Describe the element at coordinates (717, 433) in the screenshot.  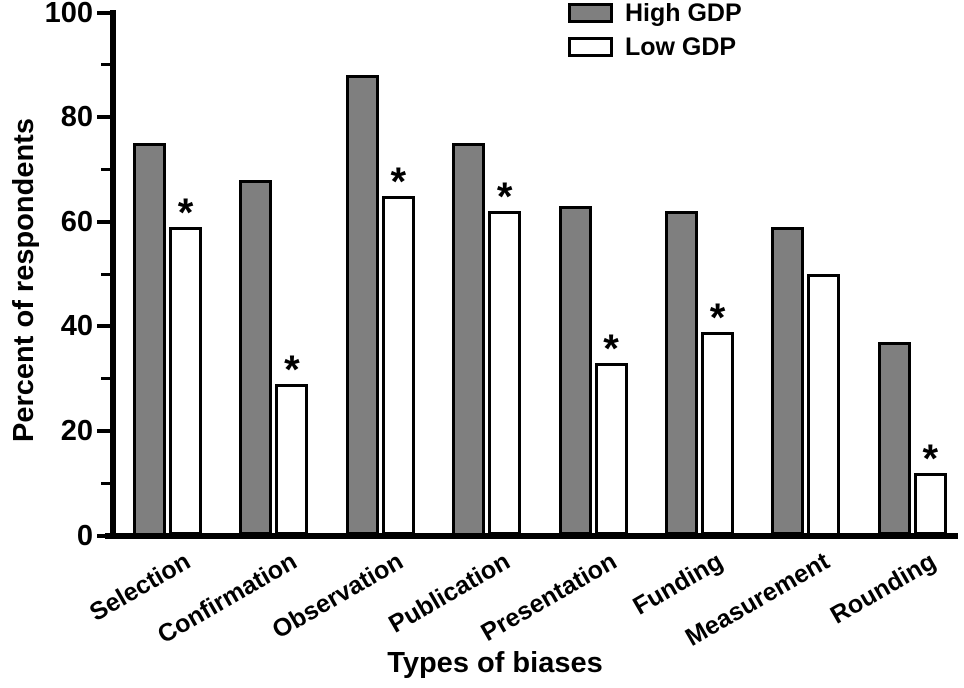
I see `bar-low-gdp-funding` at that location.